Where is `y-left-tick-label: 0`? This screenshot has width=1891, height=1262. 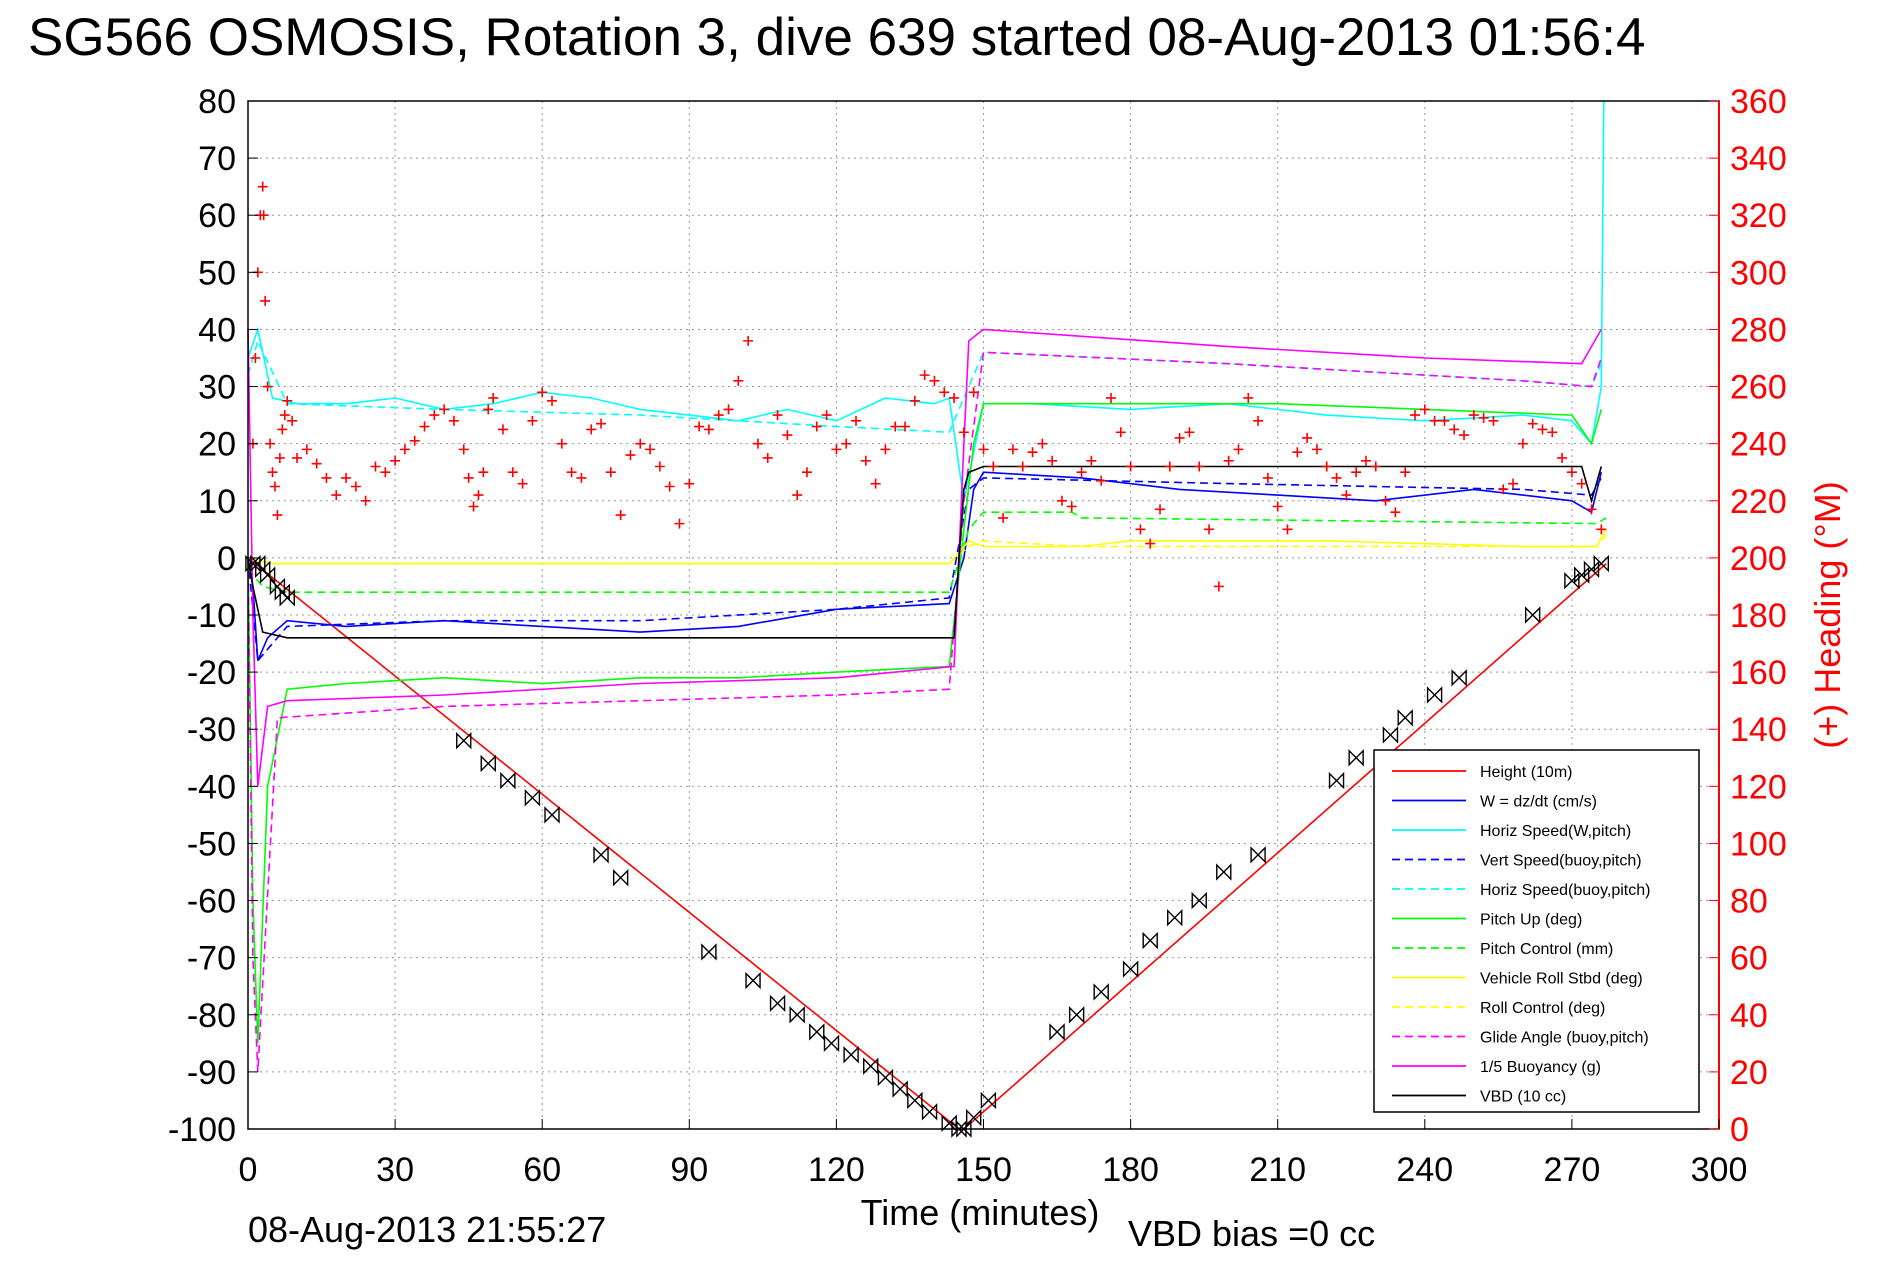 y-left-tick-label: 0 is located at coordinates (226, 559).